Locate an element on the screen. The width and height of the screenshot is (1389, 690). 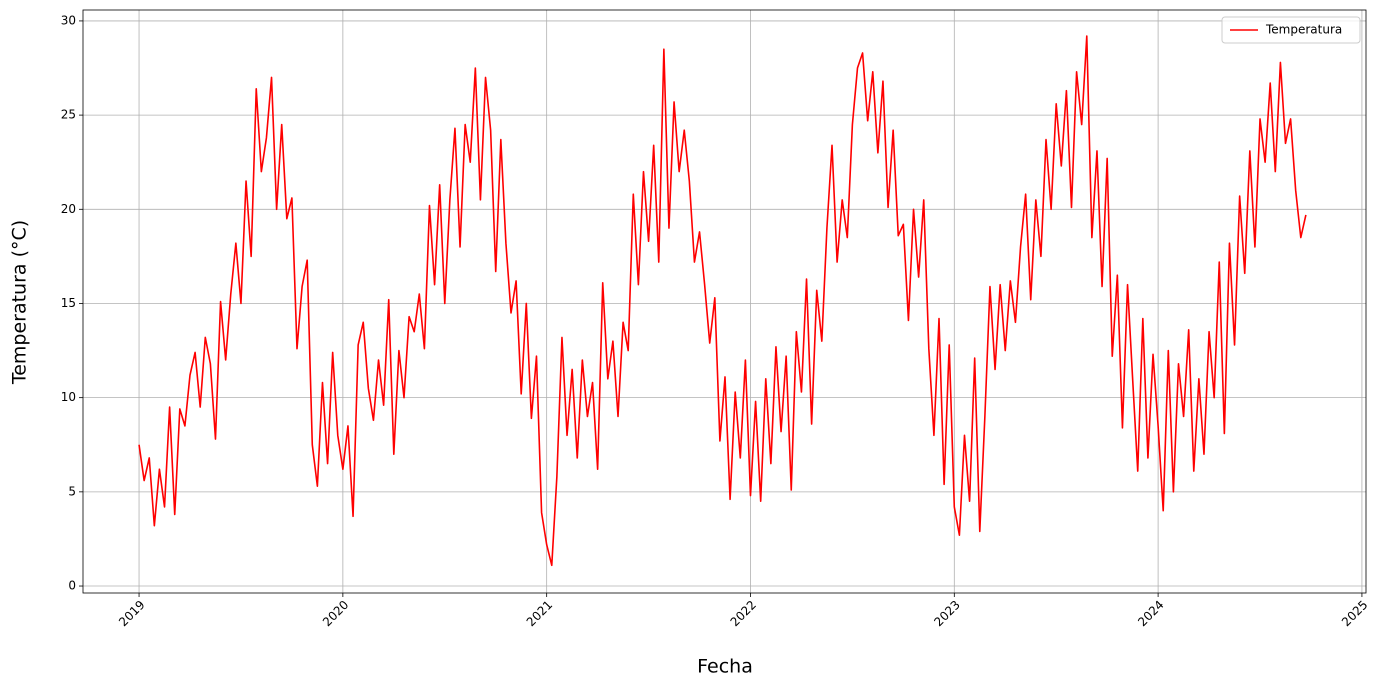
x-tick-label: 2025 is located at coordinates (1354, 613).